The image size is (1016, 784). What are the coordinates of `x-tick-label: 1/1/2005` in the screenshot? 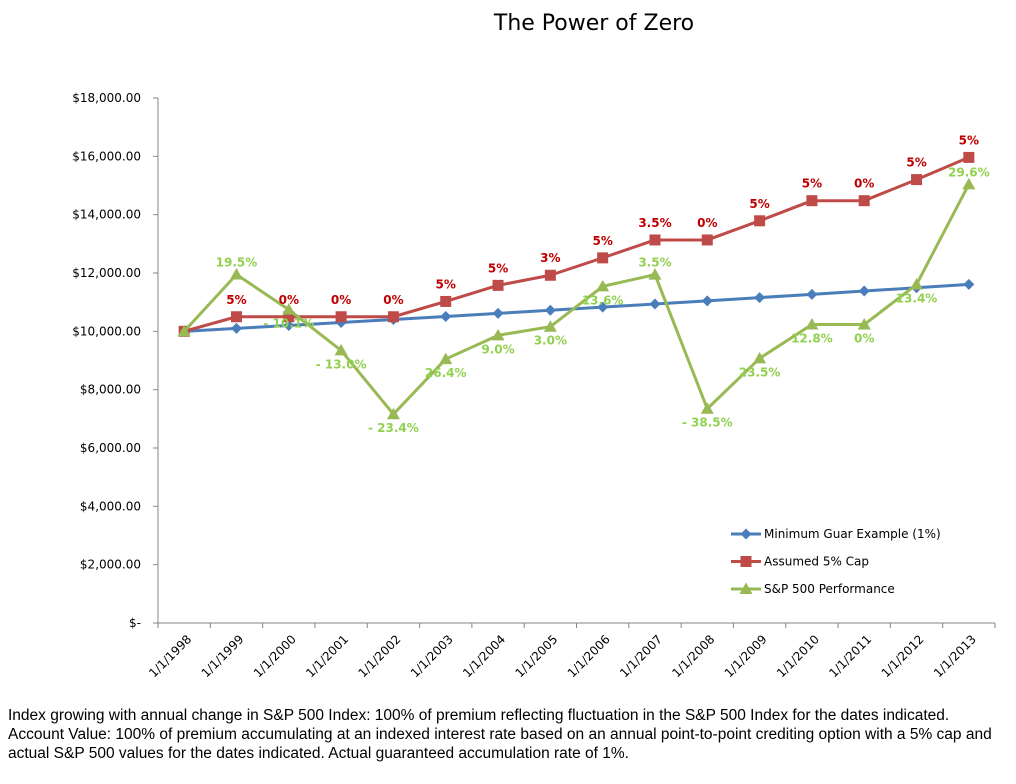 It's located at (536, 656).